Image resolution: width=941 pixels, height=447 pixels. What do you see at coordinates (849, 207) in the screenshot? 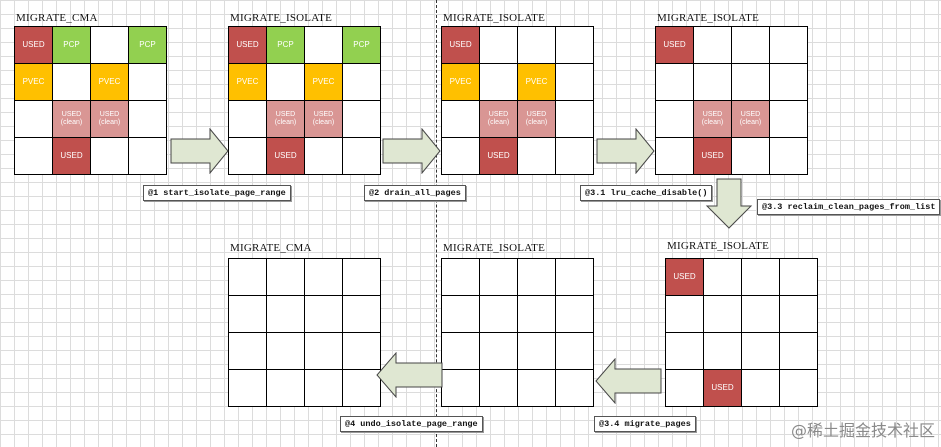
I see `step-label-4: @3.3 reclaim_clean_pages_from_list` at bounding box center [849, 207].